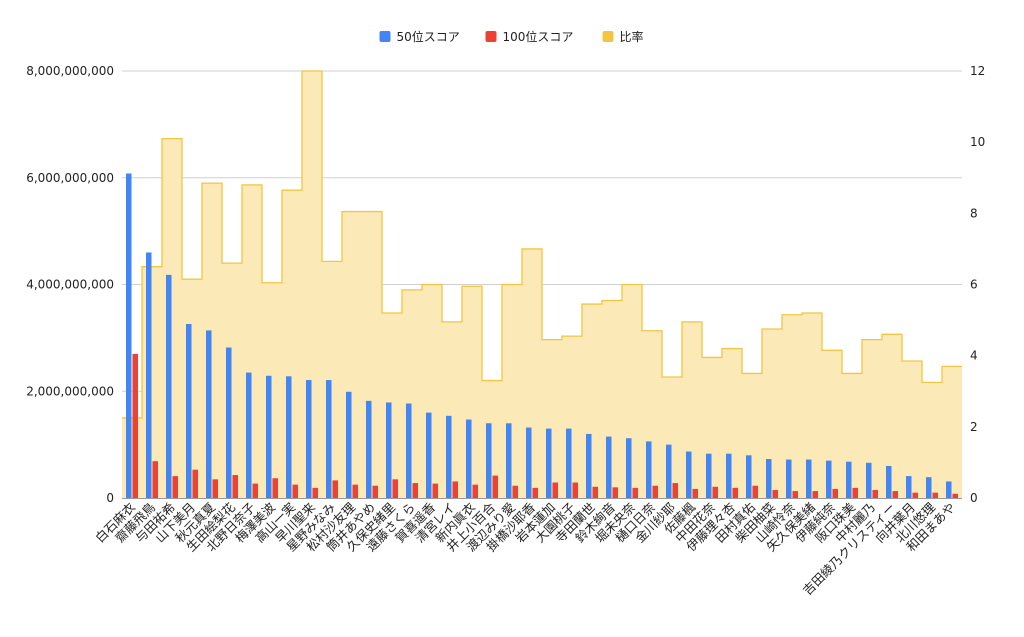 This screenshot has width=1024, height=637. What do you see at coordinates (538, 36) in the screenshot?
I see `legend-label: 100位スコア` at bounding box center [538, 36].